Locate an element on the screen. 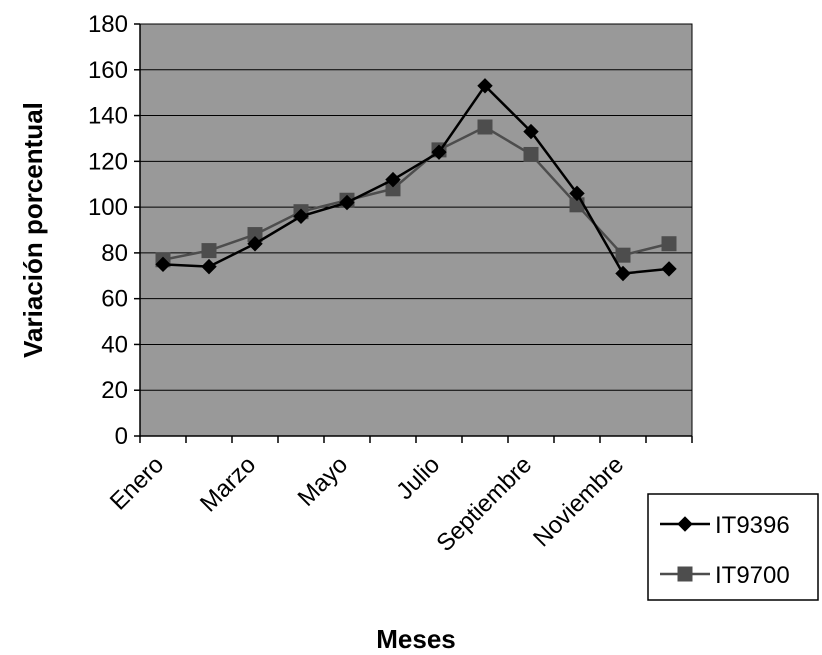 This screenshot has height=655, width=822. legend-item-IT9396: IT9396 is located at coordinates (725, 525).